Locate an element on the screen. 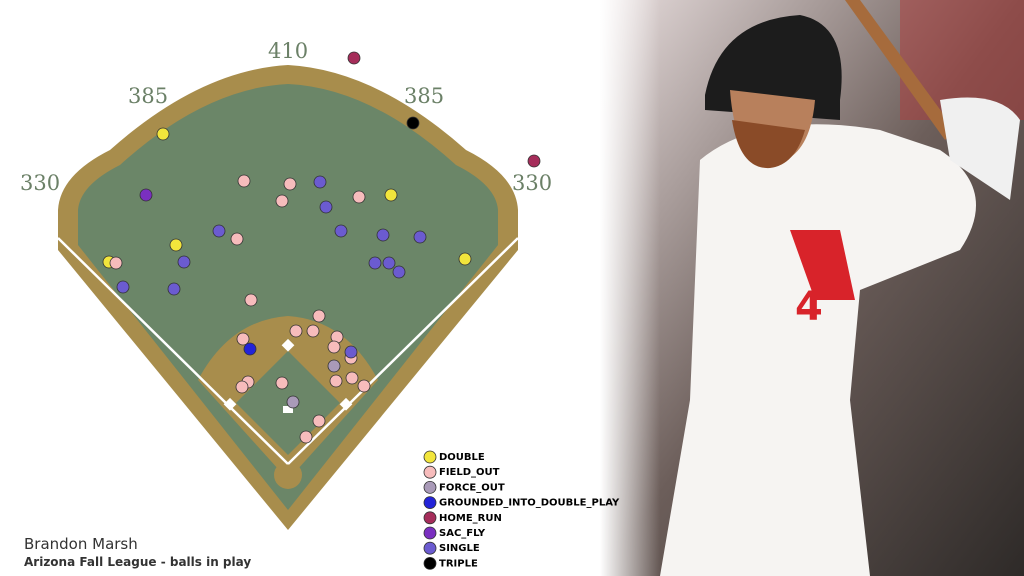 The width and height of the screenshot is (1024, 576). legend-label: SINGLE is located at coordinates (459, 548).